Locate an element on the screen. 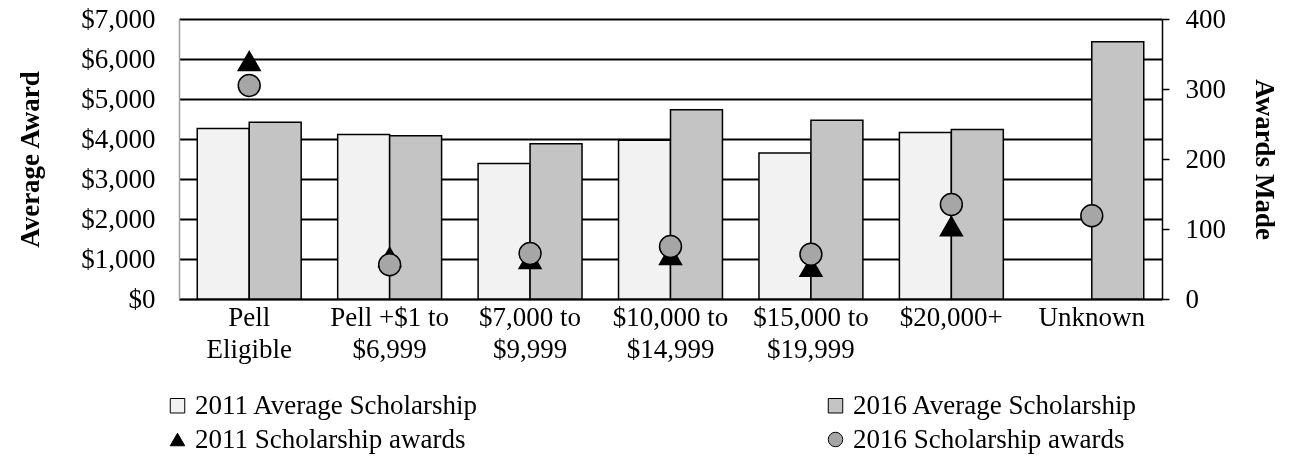 Image resolution: width=1296 pixels, height=461 pixels. y-tick-label: $5,000 is located at coordinates (118, 98).